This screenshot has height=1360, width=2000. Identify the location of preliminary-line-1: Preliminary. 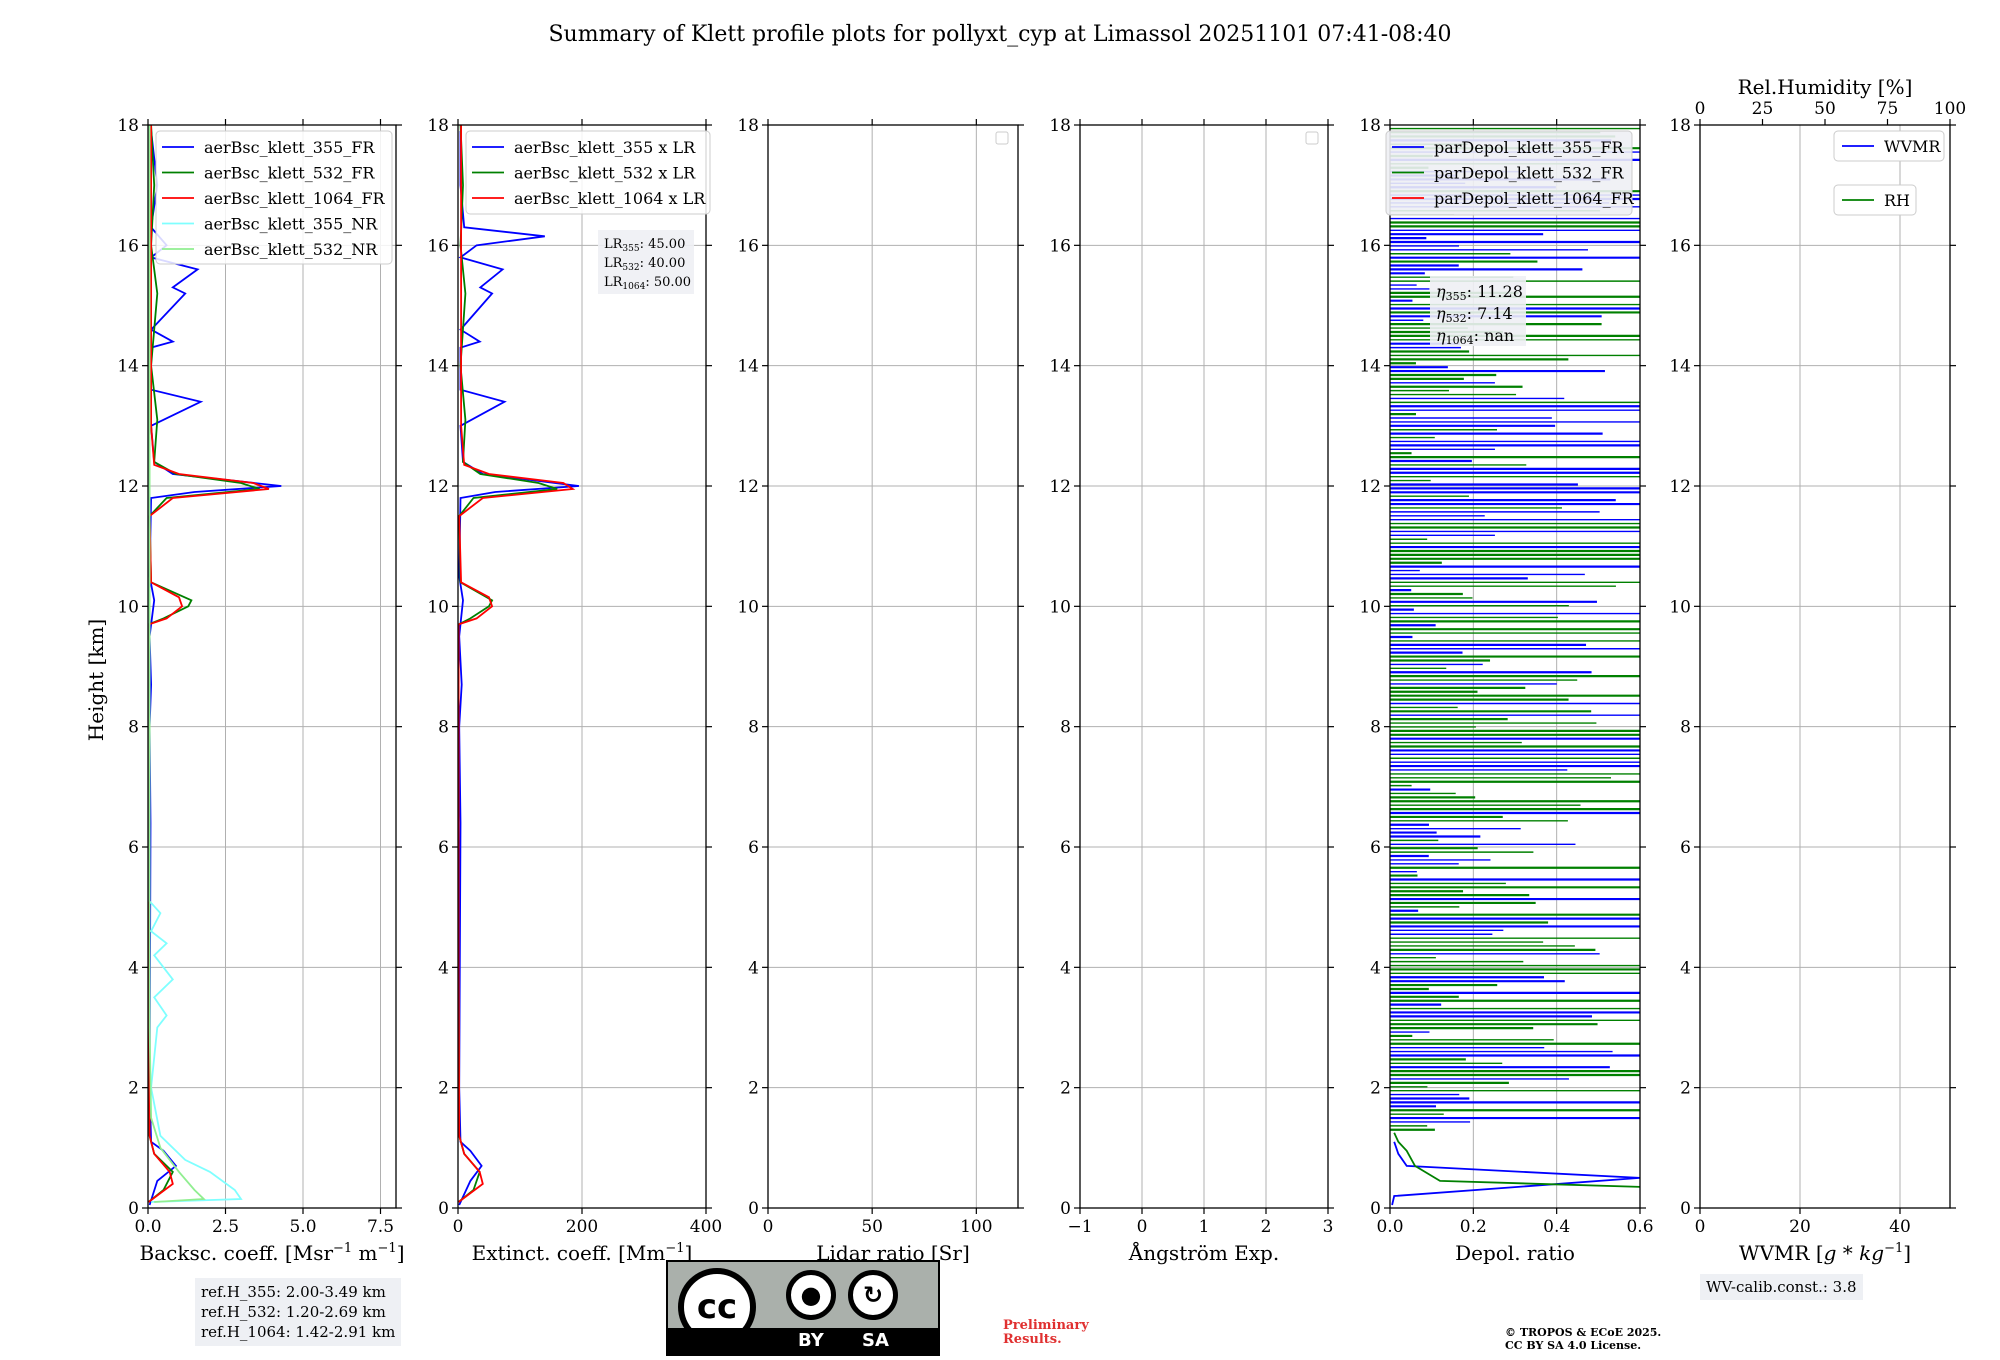
(1046, 1325).